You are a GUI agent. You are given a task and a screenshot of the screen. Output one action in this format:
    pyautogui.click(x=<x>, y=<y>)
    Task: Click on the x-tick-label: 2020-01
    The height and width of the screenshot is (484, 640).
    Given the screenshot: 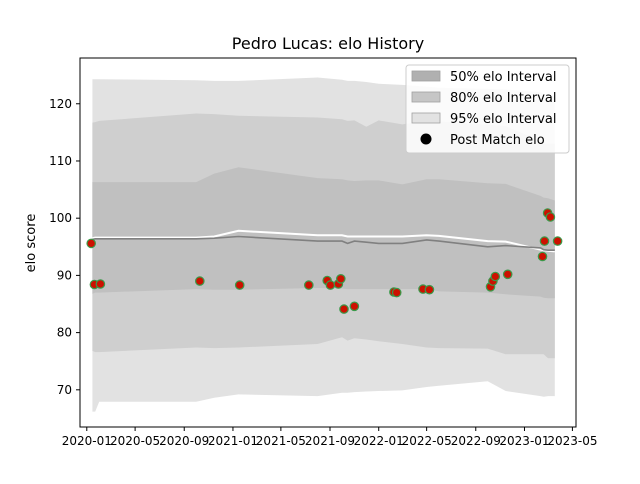 What is the action you would take?
    pyautogui.click(x=87, y=441)
    